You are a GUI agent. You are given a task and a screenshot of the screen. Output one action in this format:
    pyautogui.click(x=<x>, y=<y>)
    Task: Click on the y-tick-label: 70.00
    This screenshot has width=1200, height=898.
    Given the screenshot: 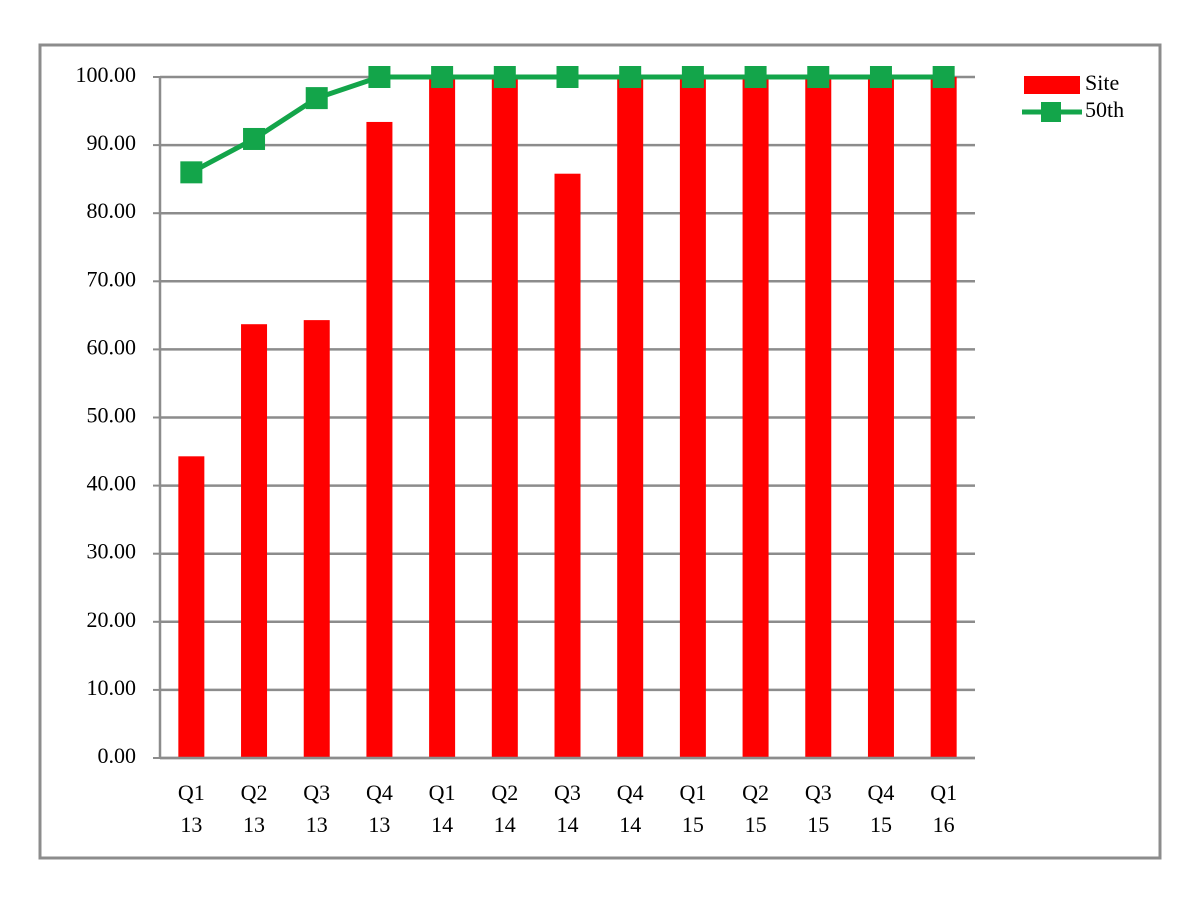 What is the action you would take?
    pyautogui.click(x=112, y=278)
    